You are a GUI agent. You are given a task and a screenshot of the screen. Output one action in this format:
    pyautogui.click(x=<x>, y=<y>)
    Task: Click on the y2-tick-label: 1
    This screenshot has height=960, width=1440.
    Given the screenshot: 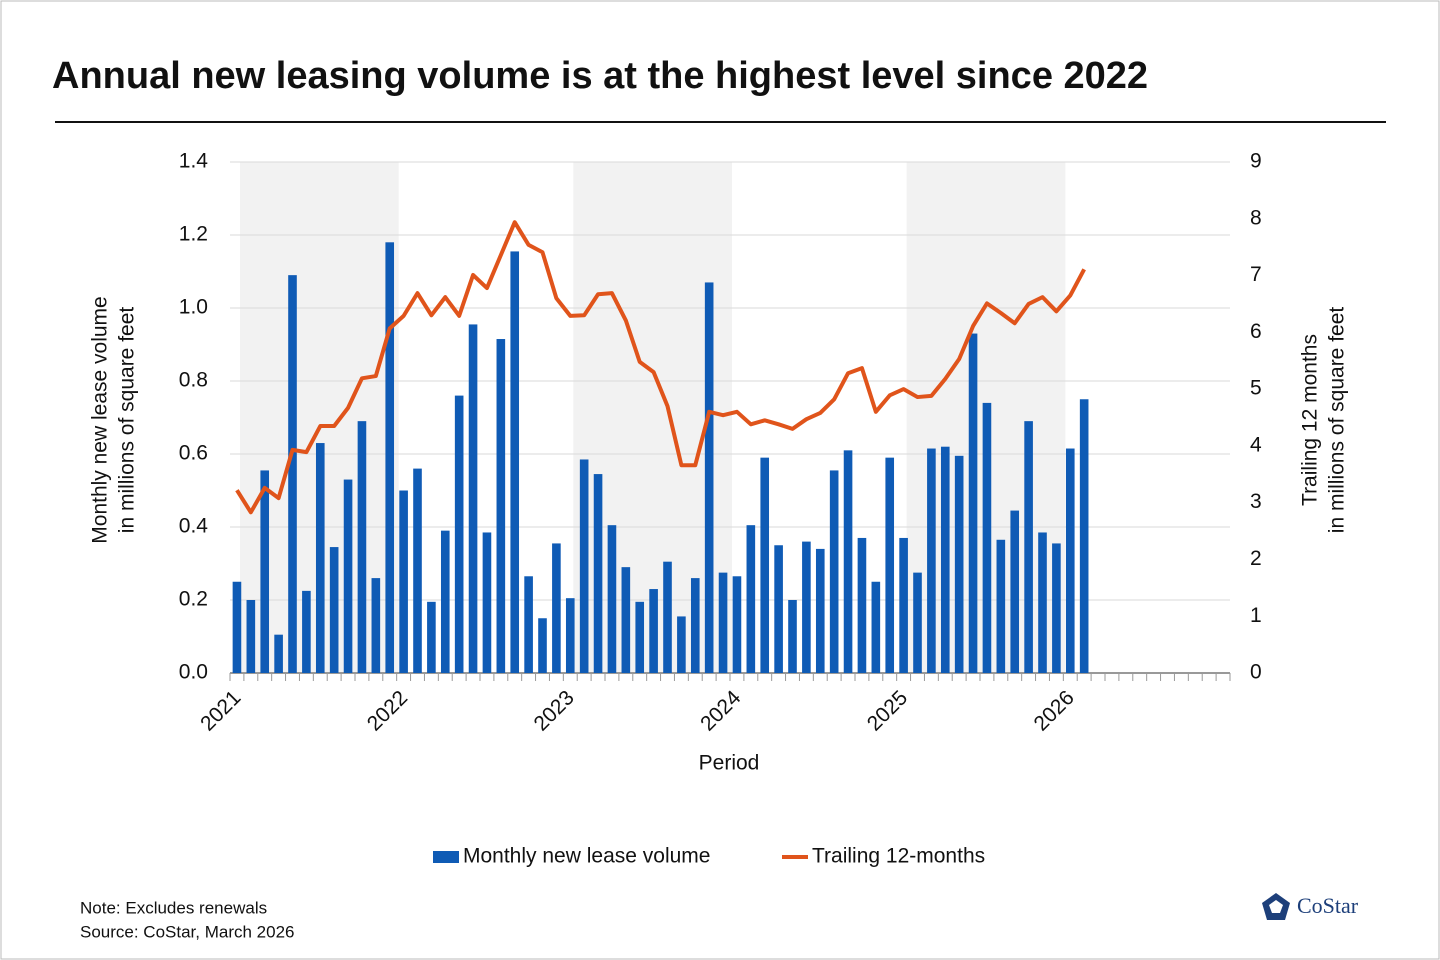 What is the action you would take?
    pyautogui.click(x=1256, y=615)
    